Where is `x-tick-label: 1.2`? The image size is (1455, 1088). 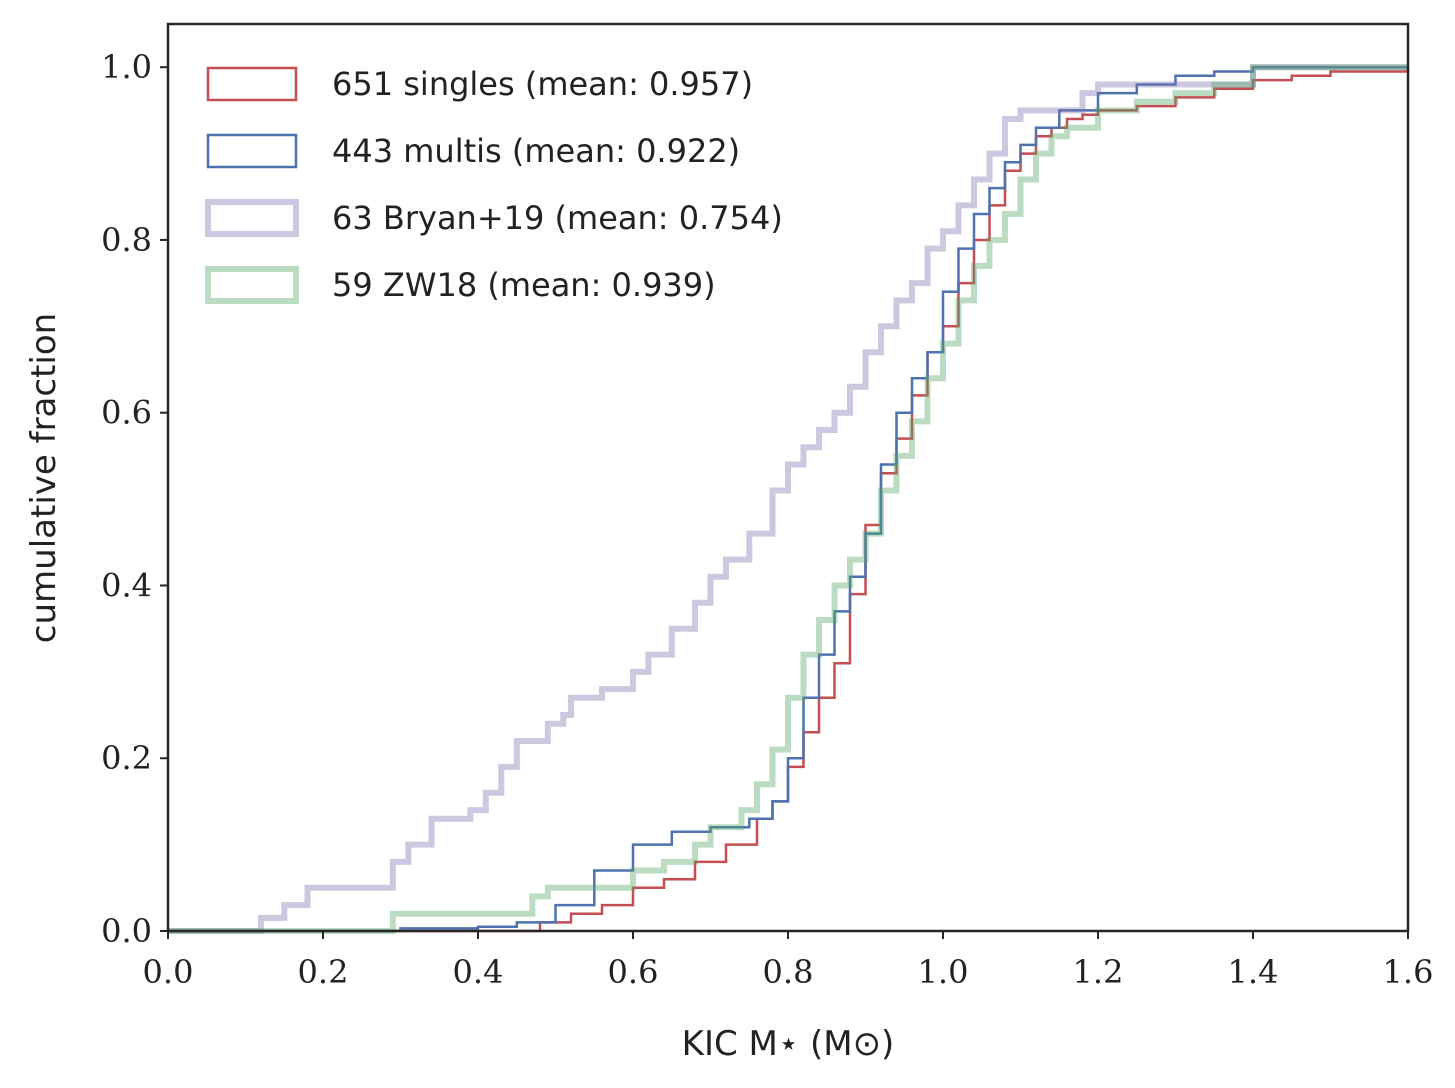
x-tick-label: 1.2 is located at coordinates (1098, 972).